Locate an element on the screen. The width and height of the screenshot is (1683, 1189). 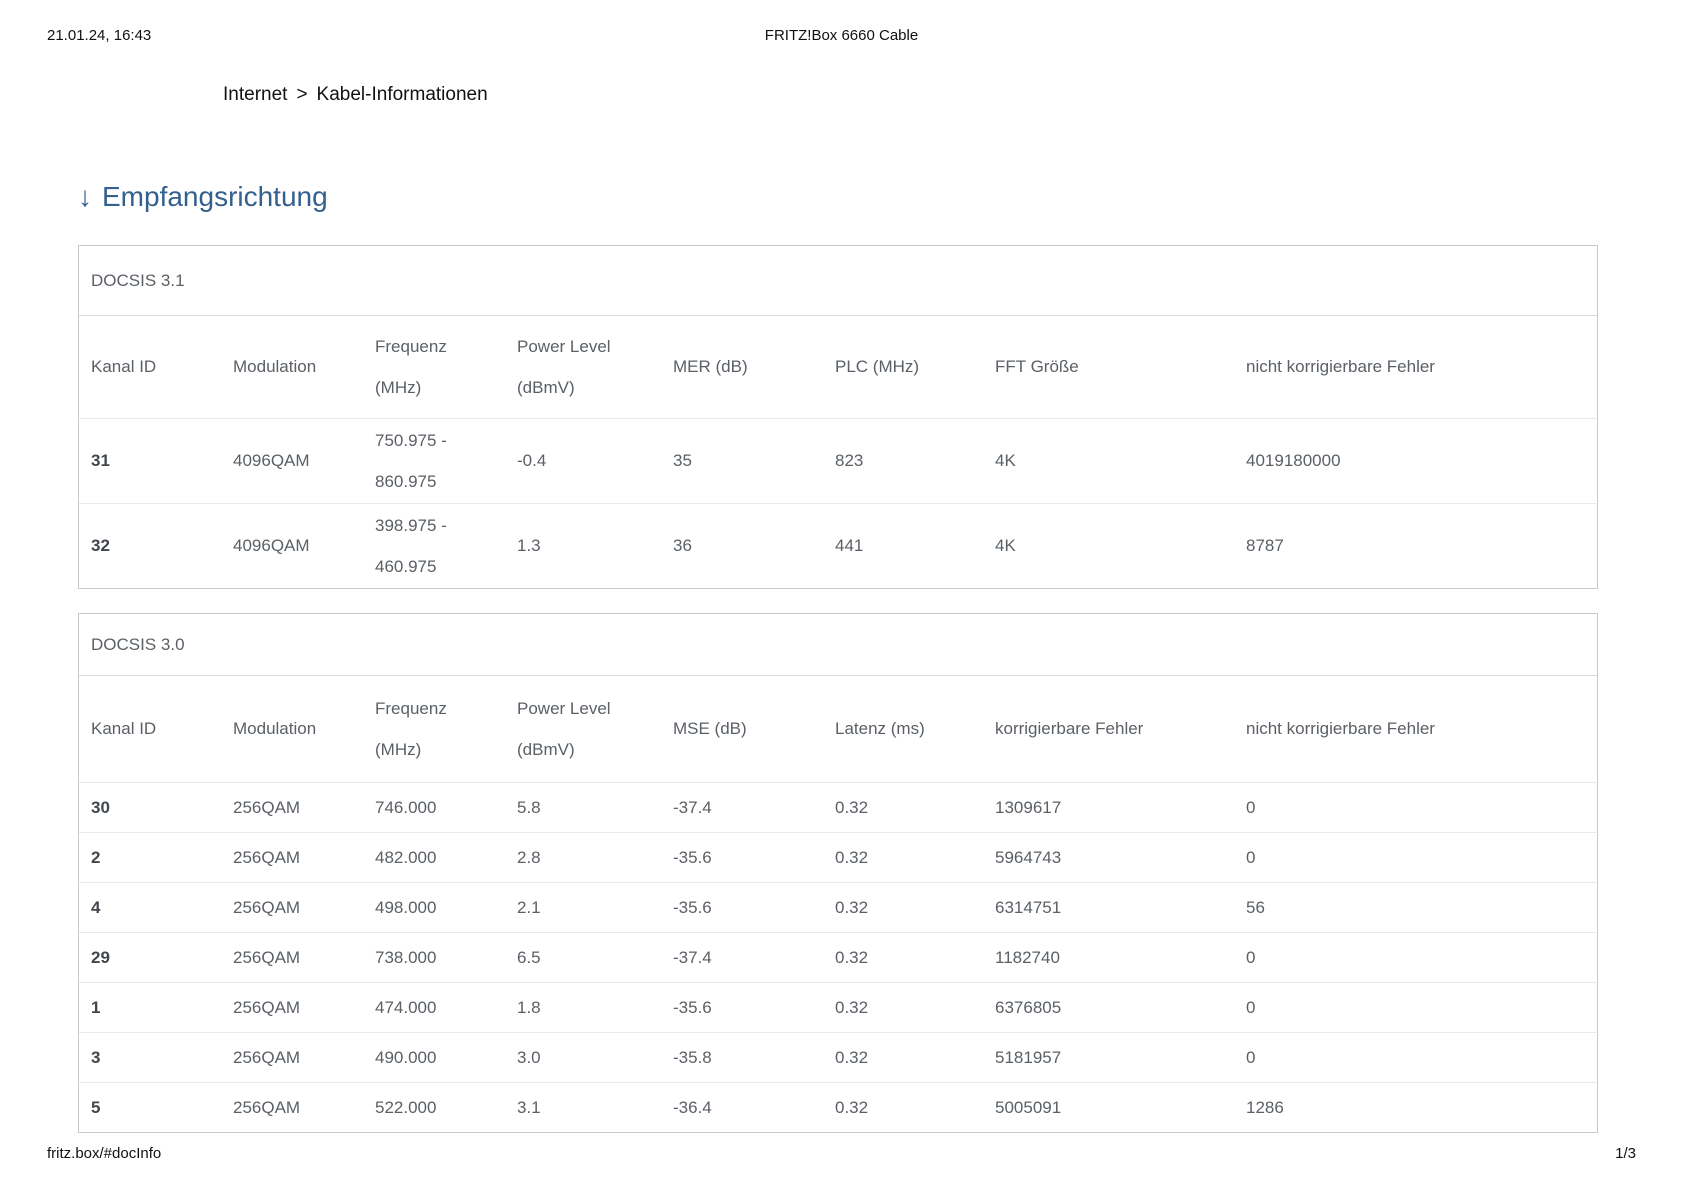
cell: 56 is located at coordinates (1416, 906).